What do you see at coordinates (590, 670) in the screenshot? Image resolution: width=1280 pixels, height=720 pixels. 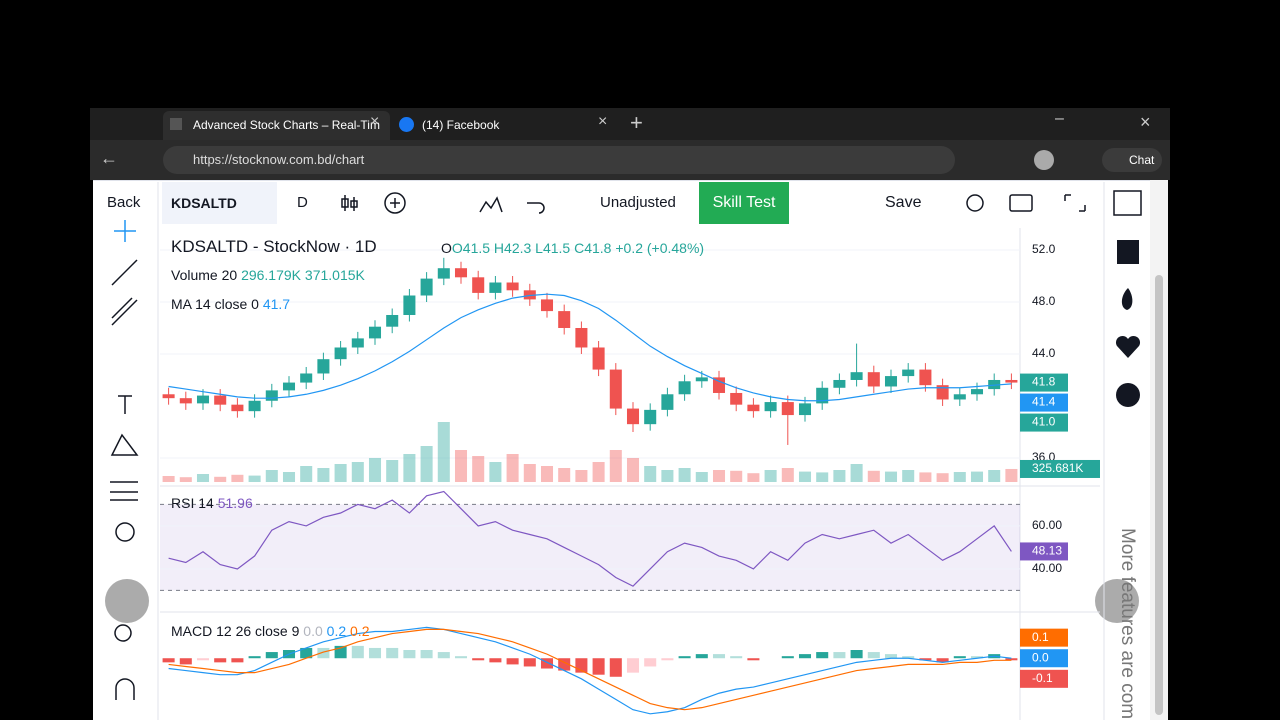 I see `macd-line` at bounding box center [590, 670].